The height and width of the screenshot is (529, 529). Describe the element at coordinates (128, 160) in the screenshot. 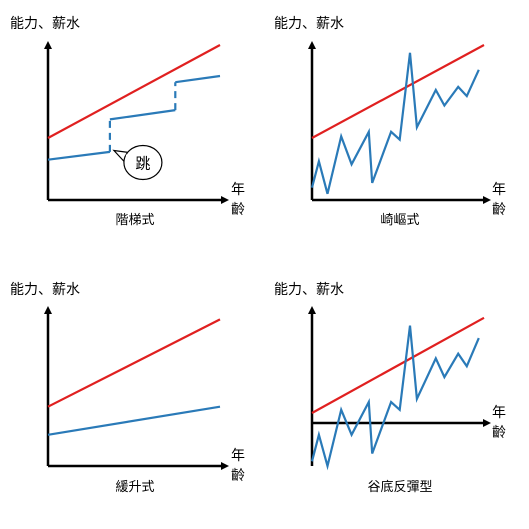

I see `callout-joint` at that location.